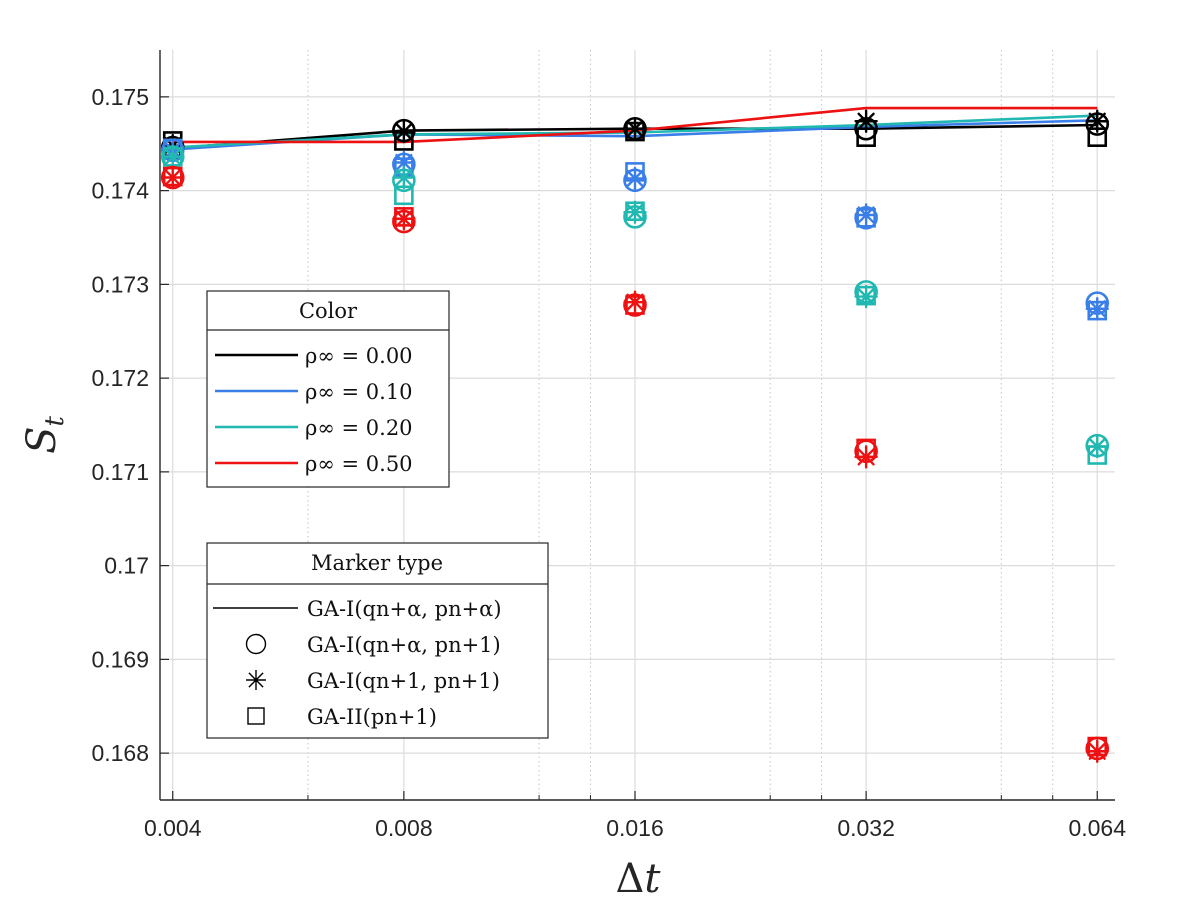 This screenshot has width=1196, height=906. What do you see at coordinates (1097, 828) in the screenshot?
I see `x-tick-label: 0.064` at bounding box center [1097, 828].